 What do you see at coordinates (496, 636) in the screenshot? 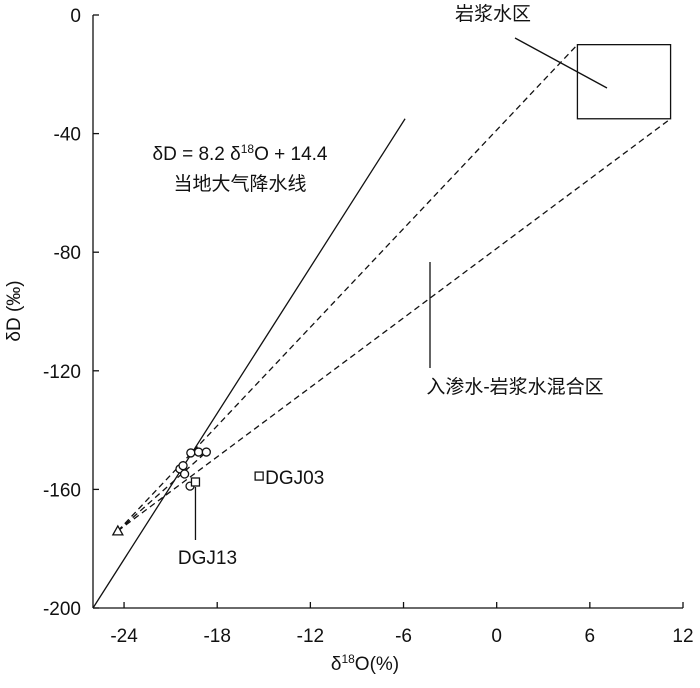
I see `x-tick-label: 0` at bounding box center [496, 636].